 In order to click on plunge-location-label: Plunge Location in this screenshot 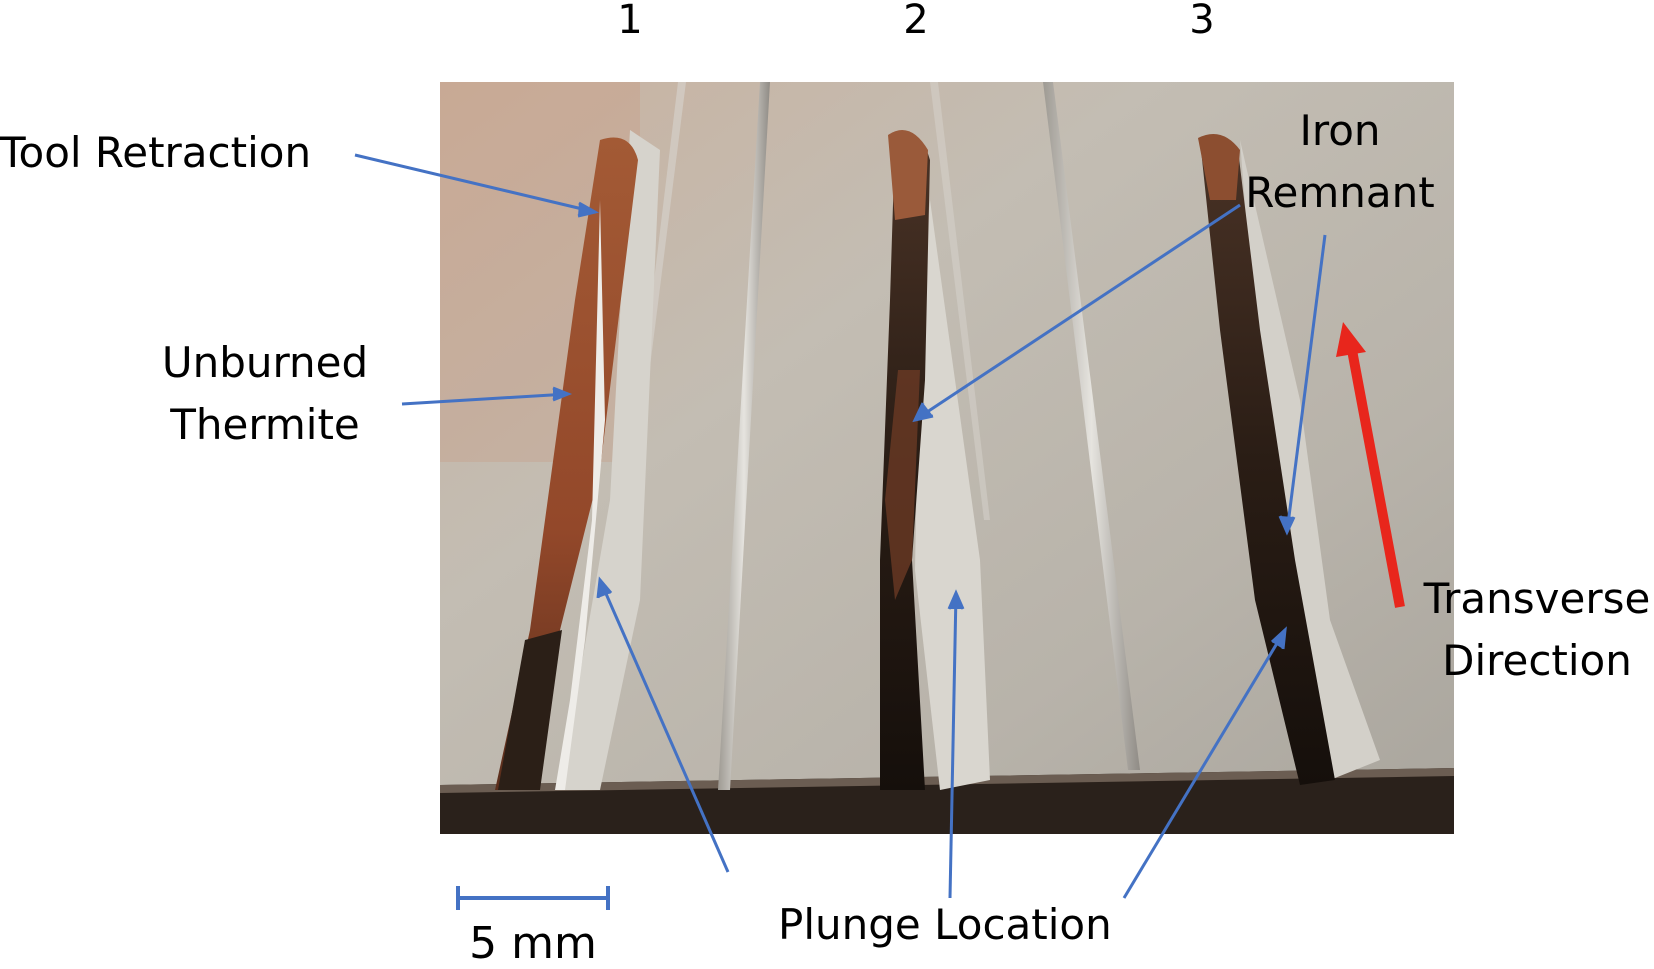, I will do `click(945, 924)`.